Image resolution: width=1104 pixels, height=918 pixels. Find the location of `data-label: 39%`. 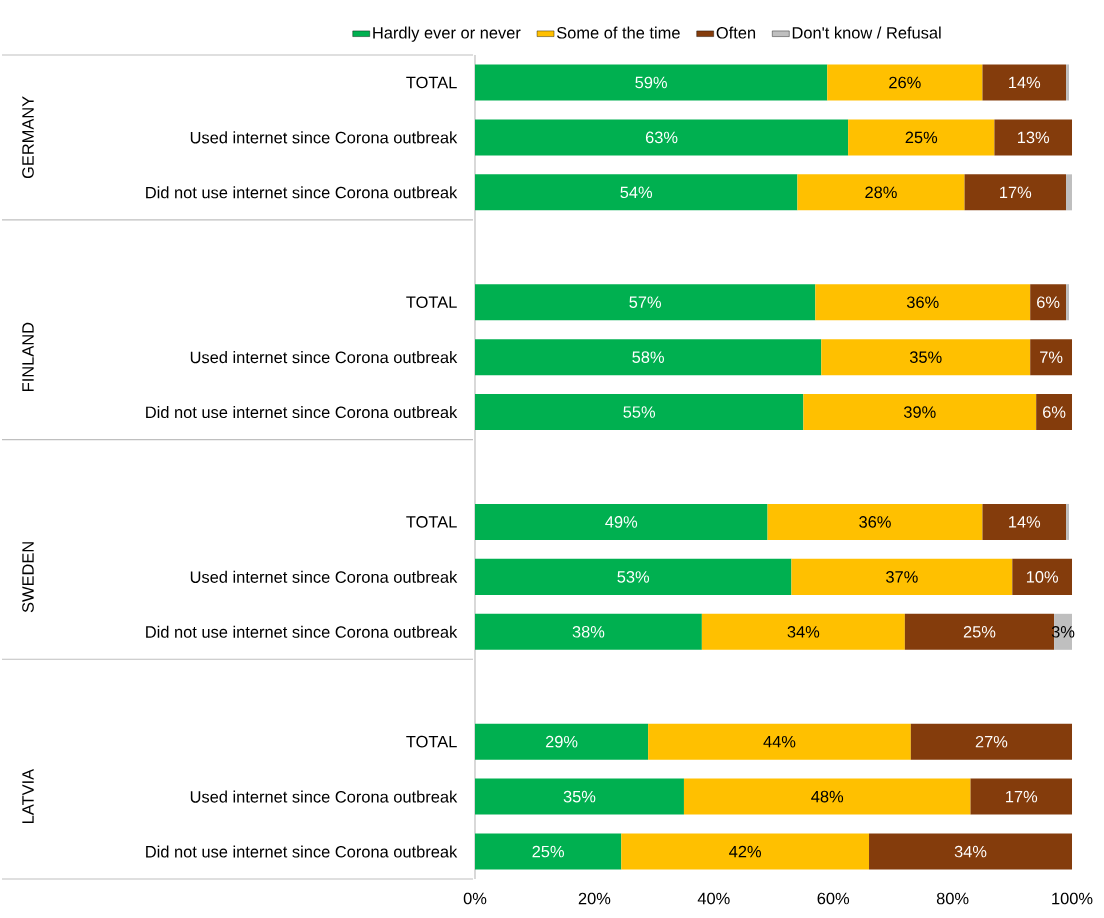

data-label: 39% is located at coordinates (919, 412).